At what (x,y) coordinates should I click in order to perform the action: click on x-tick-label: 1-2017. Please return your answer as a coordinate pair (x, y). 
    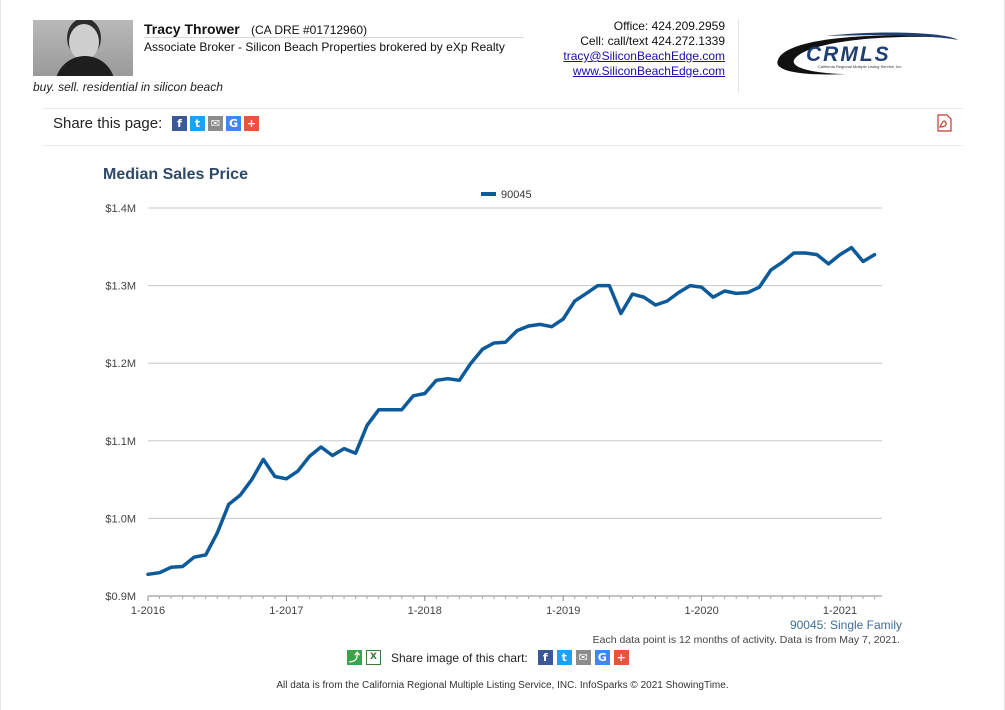
    Looking at the image, I should click on (286, 611).